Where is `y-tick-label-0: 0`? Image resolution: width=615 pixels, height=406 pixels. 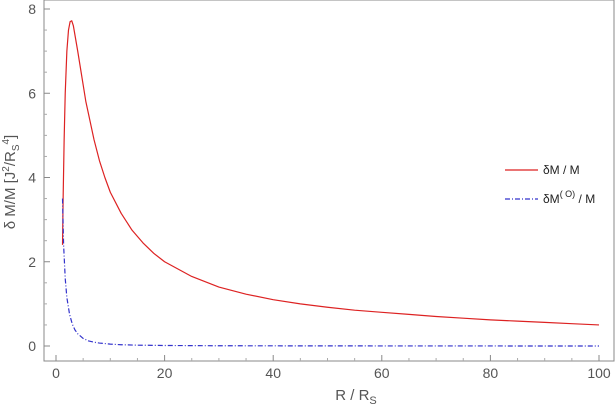 y-tick-label-0: 0 is located at coordinates (32, 346).